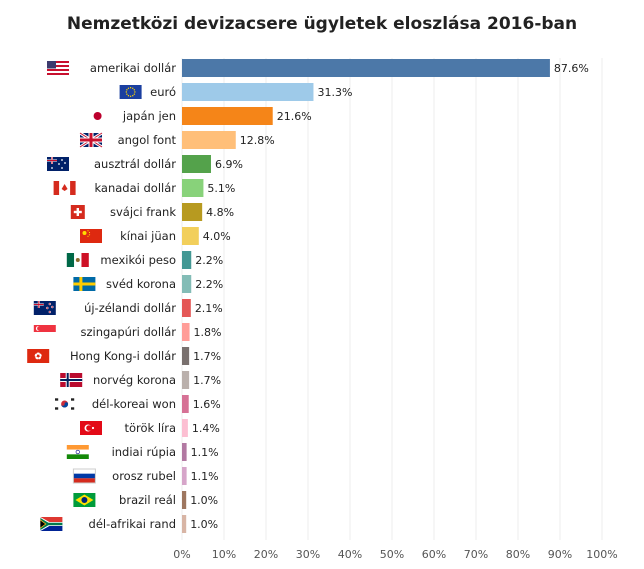  Describe the element at coordinates (91, 236) in the screenshot. I see `china-flag-icon` at that location.